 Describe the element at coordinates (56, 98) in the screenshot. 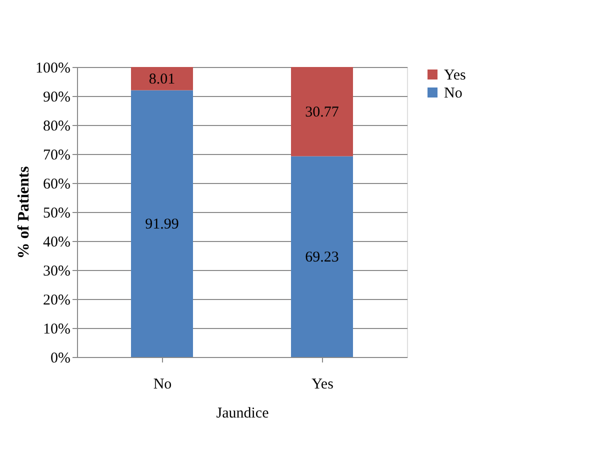

I see `y-tick-label: 90%` at that location.